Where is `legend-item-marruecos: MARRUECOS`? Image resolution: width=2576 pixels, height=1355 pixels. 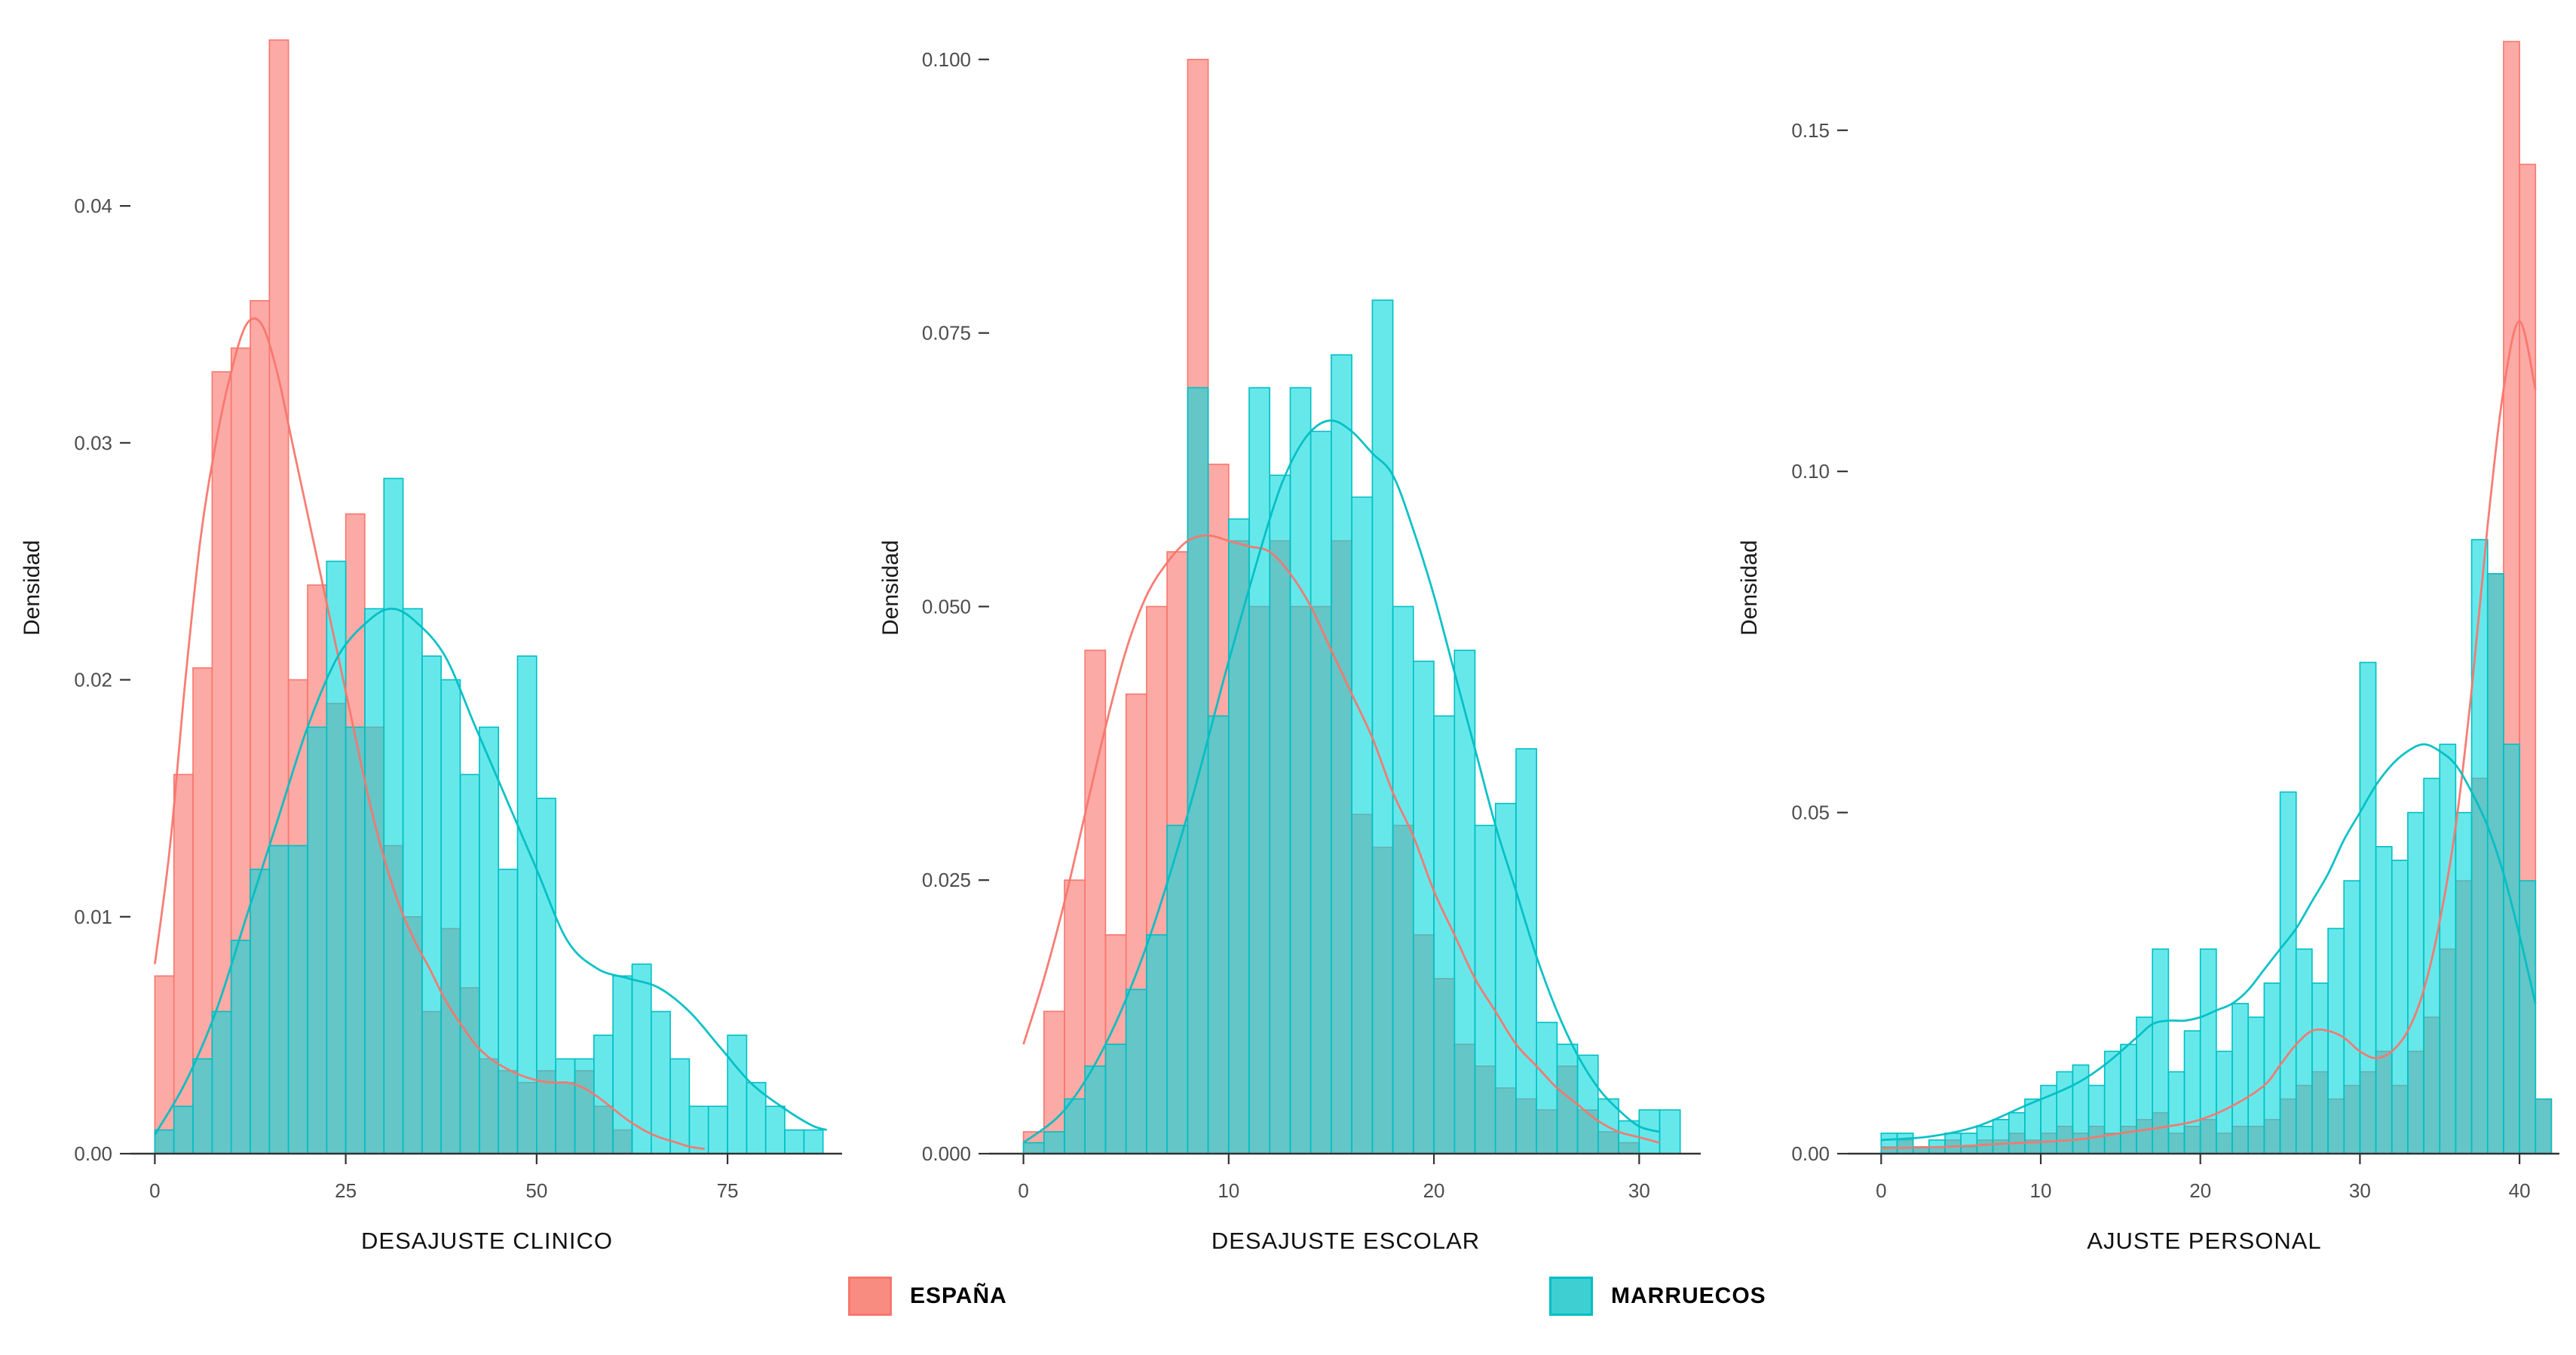 legend-item-marruecos: MARRUECOS is located at coordinates (1657, 1297).